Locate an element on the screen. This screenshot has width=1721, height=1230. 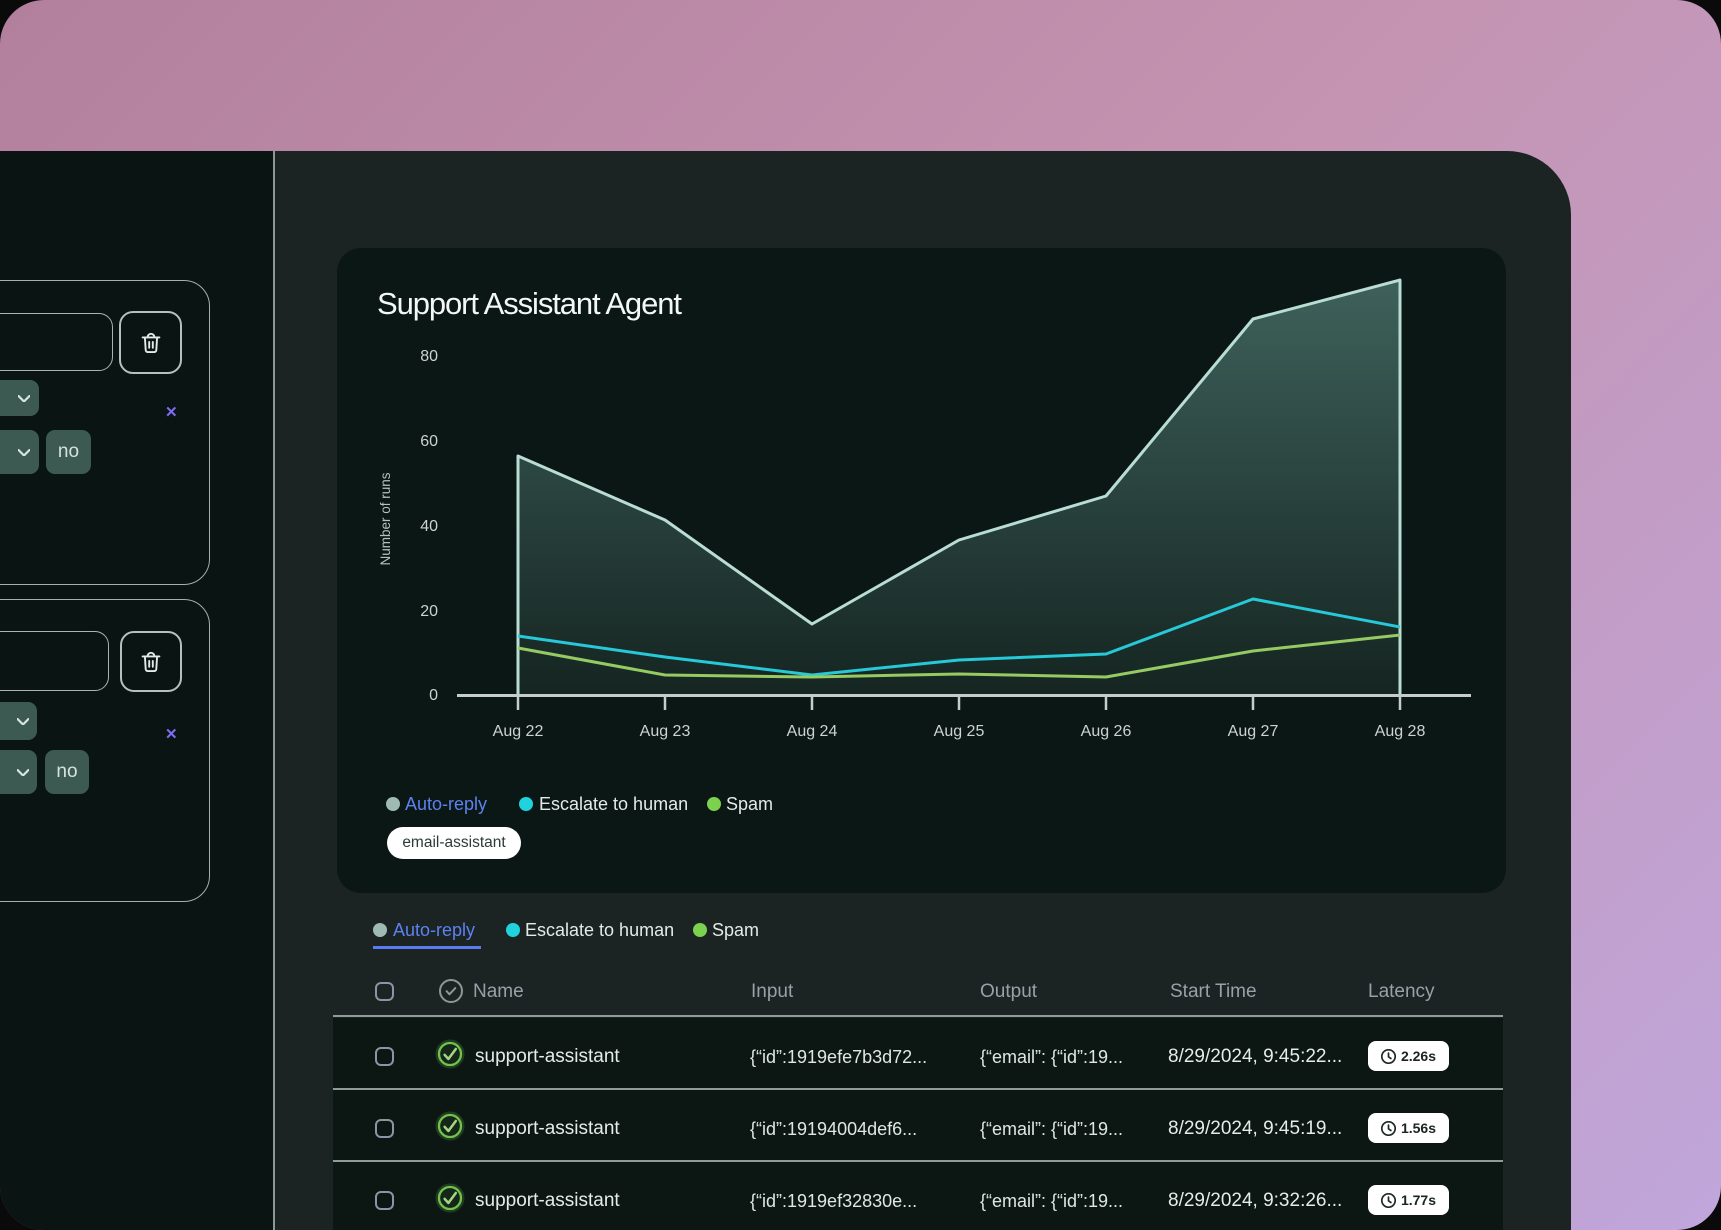
svg-text: 40 is located at coordinates (429, 526).